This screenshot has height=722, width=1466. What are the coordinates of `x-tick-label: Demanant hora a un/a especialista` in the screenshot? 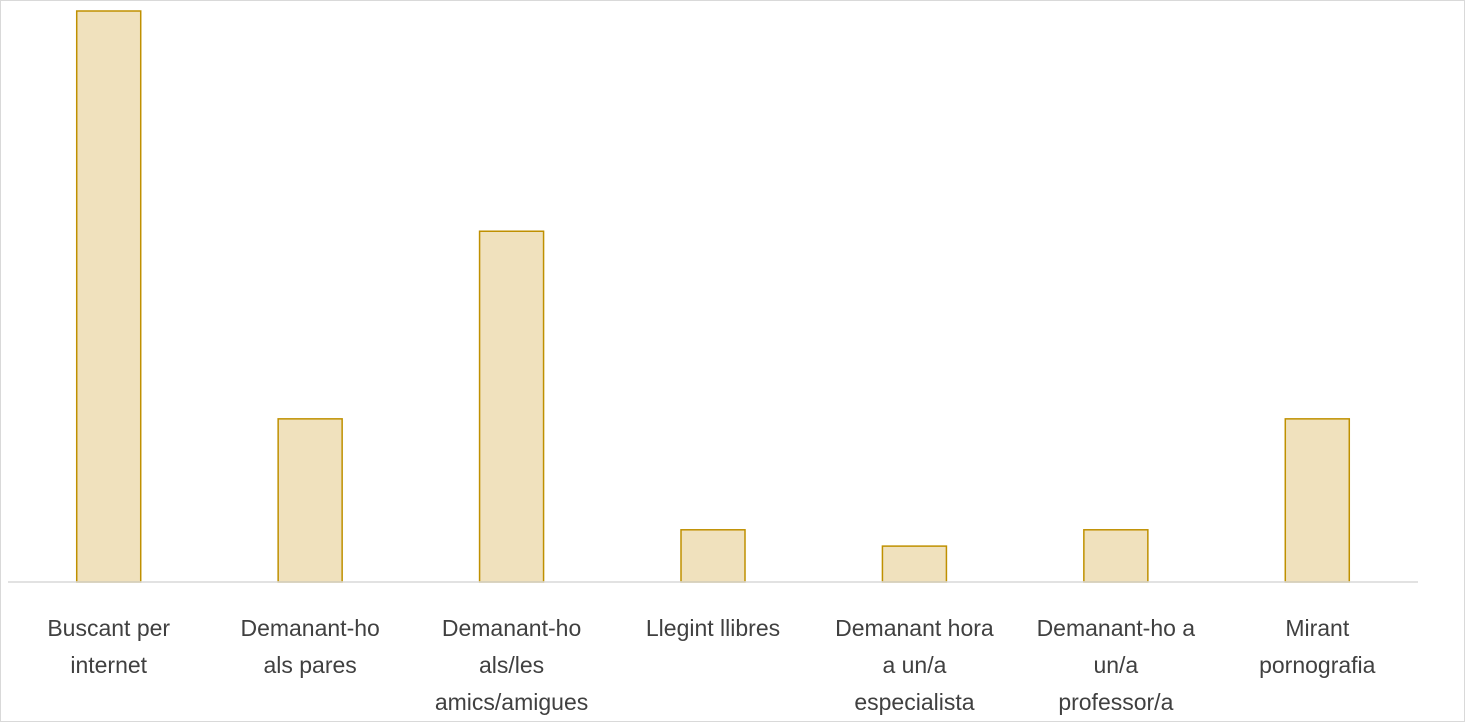 It's located at (914, 665).